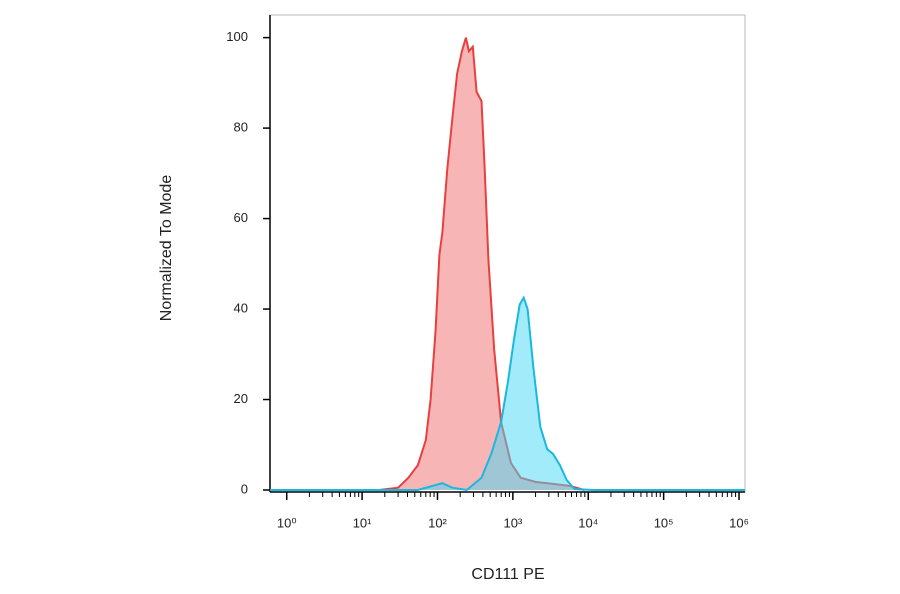  What do you see at coordinates (512, 522) in the screenshot?
I see `x-tick-label: 10³` at bounding box center [512, 522].